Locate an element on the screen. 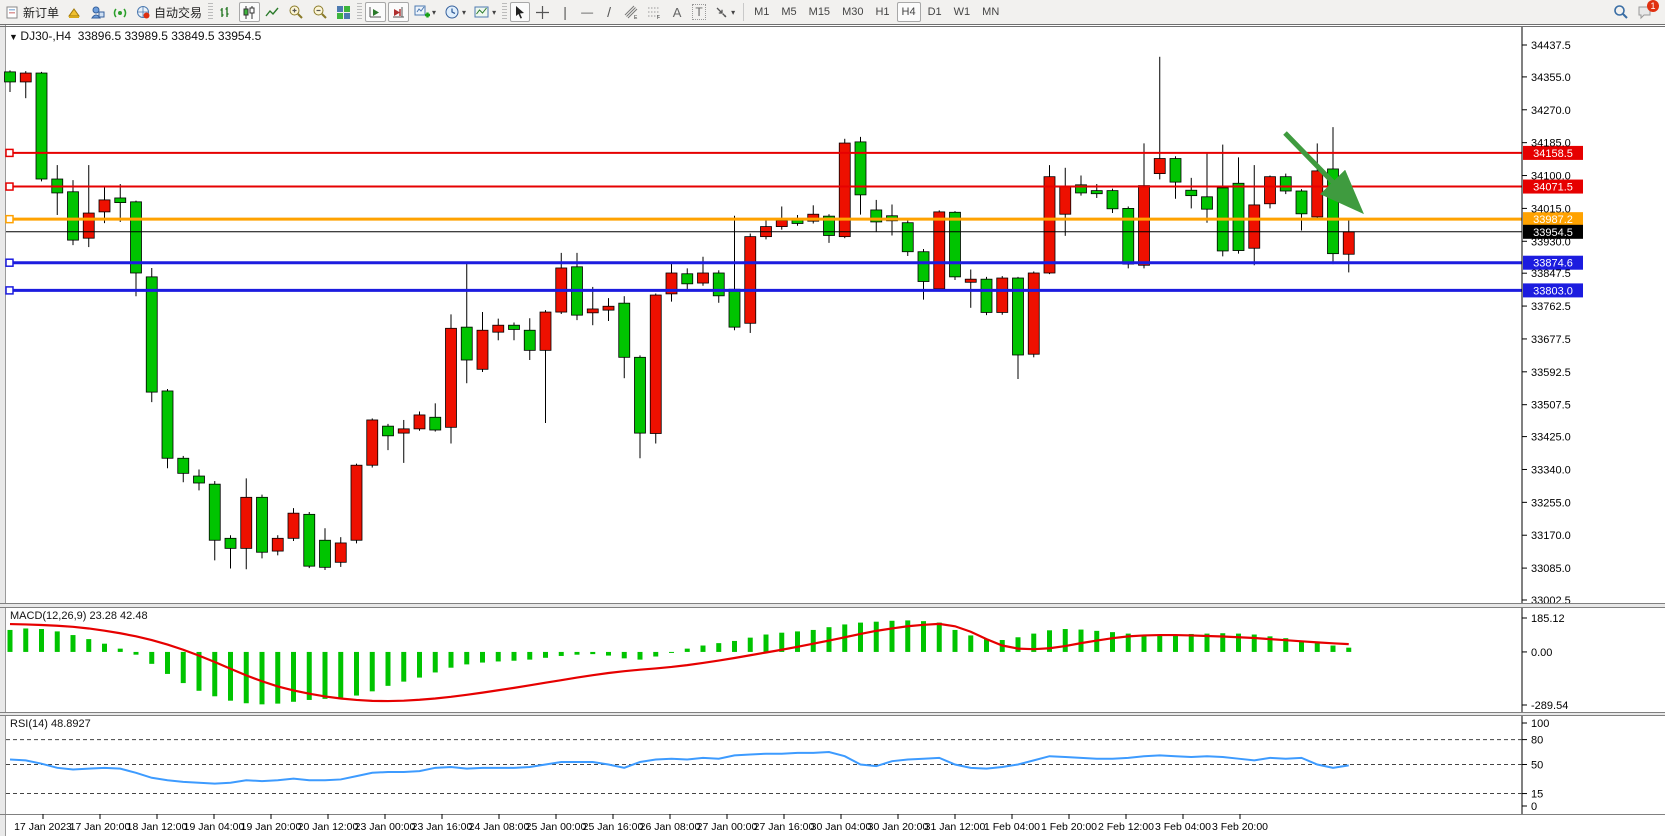  macd-tick-label: 185.12 is located at coordinates (1548, 619).